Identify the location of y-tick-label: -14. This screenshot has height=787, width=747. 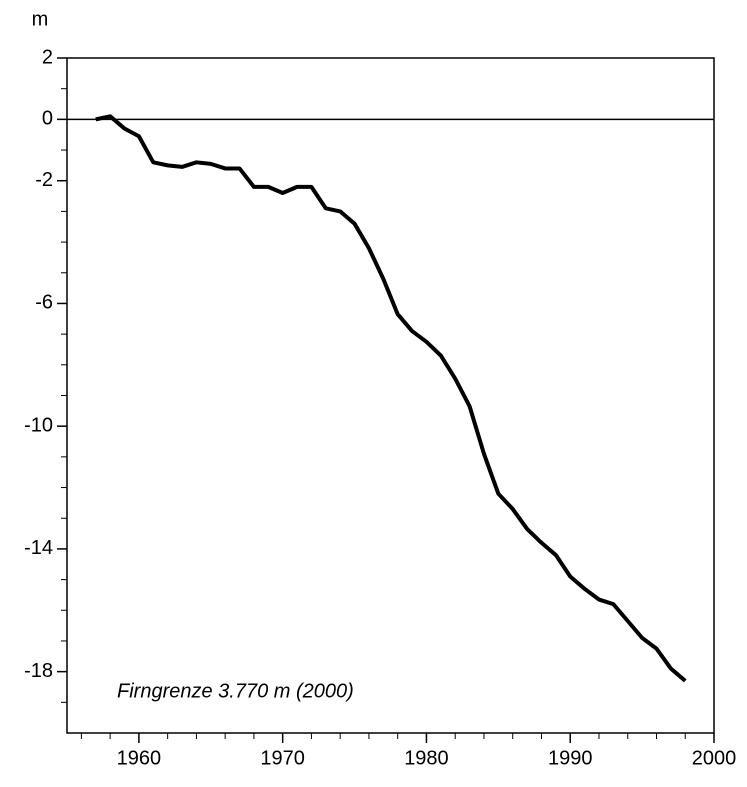
(38, 548).